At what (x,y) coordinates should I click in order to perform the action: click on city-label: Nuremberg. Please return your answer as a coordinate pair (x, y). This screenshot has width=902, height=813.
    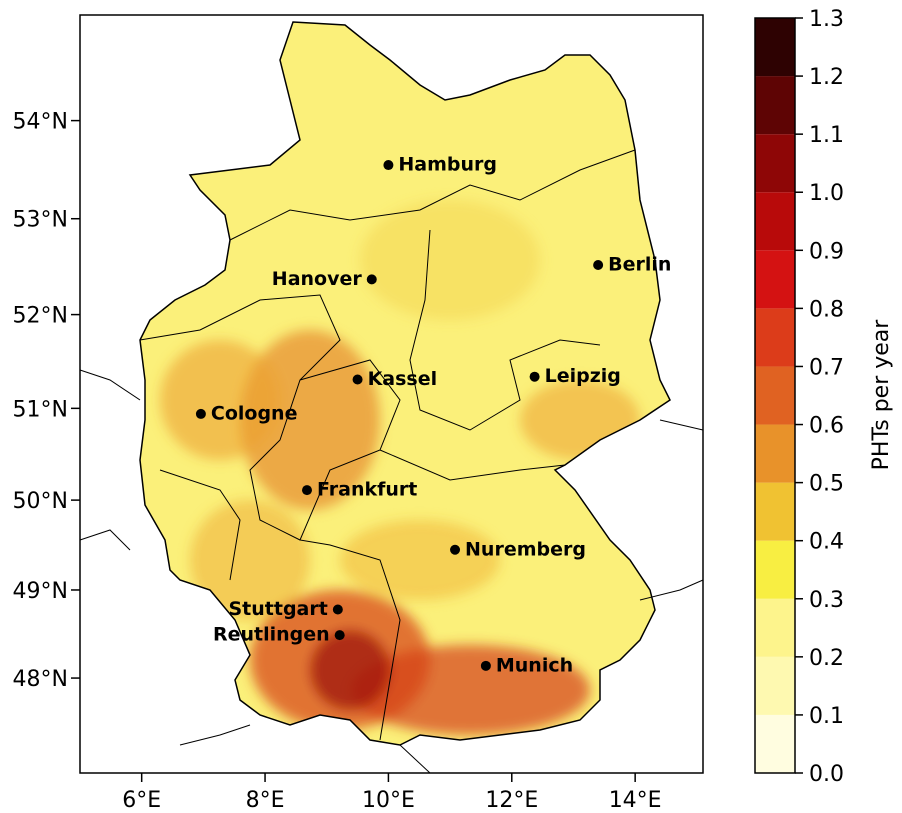
    Looking at the image, I should click on (525, 549).